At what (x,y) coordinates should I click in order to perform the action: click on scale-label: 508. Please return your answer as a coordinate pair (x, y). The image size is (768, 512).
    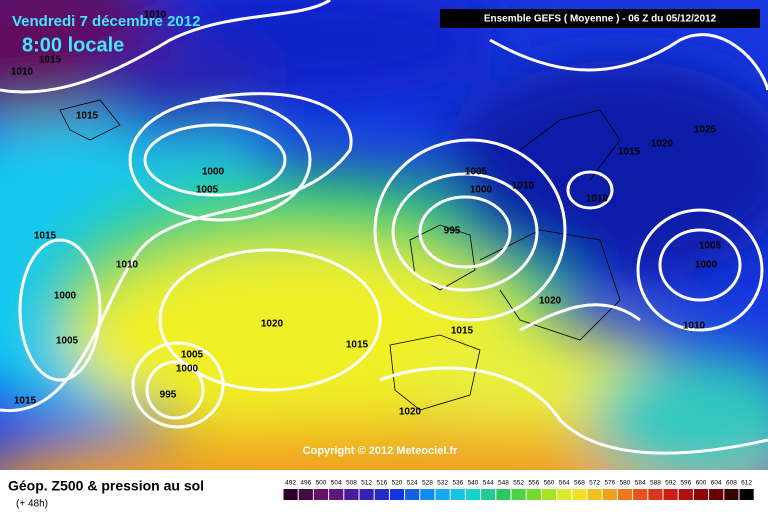
    Looking at the image, I should click on (351, 483).